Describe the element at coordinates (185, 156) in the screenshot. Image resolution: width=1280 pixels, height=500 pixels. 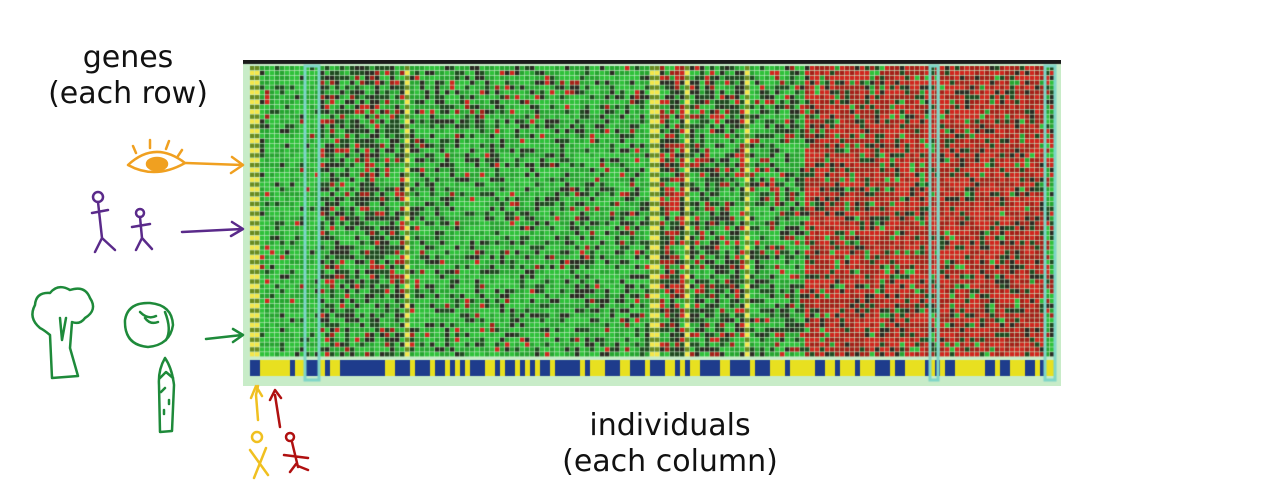
I see `eye-icon` at that location.